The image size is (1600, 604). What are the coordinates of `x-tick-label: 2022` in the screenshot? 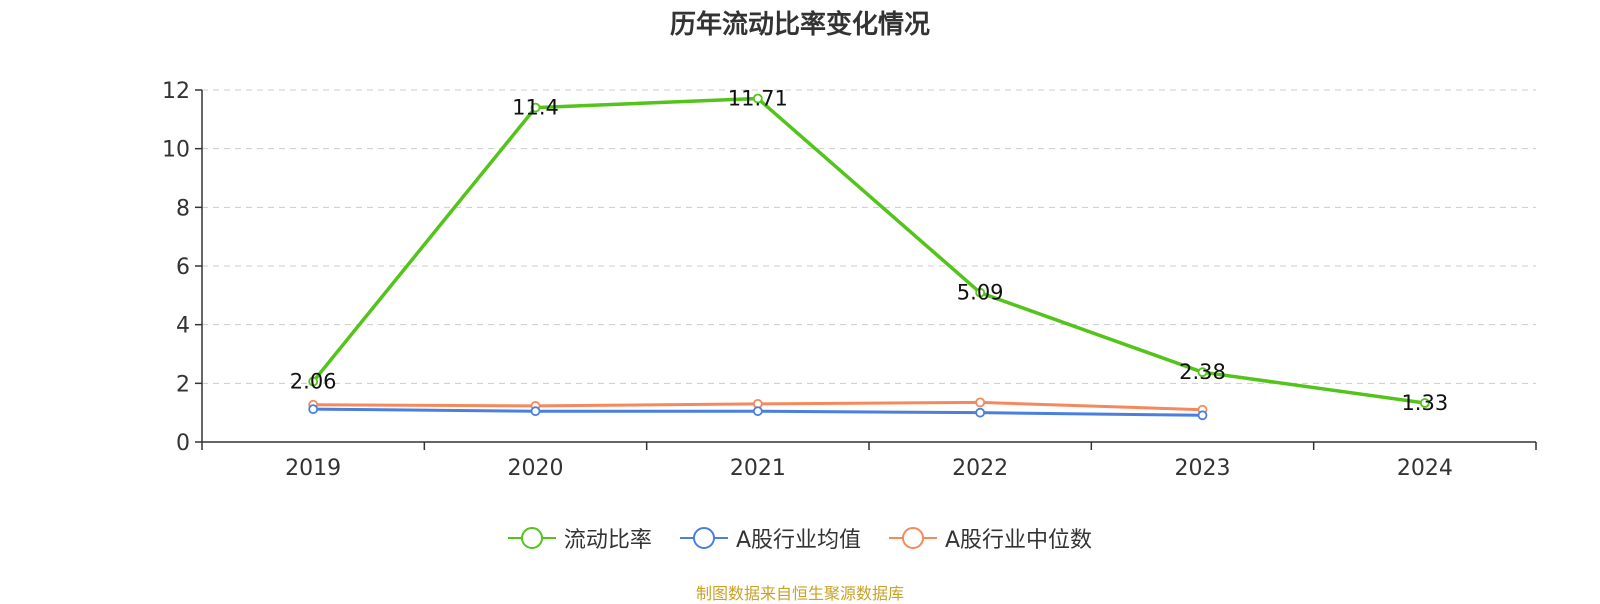 It's located at (980, 468).